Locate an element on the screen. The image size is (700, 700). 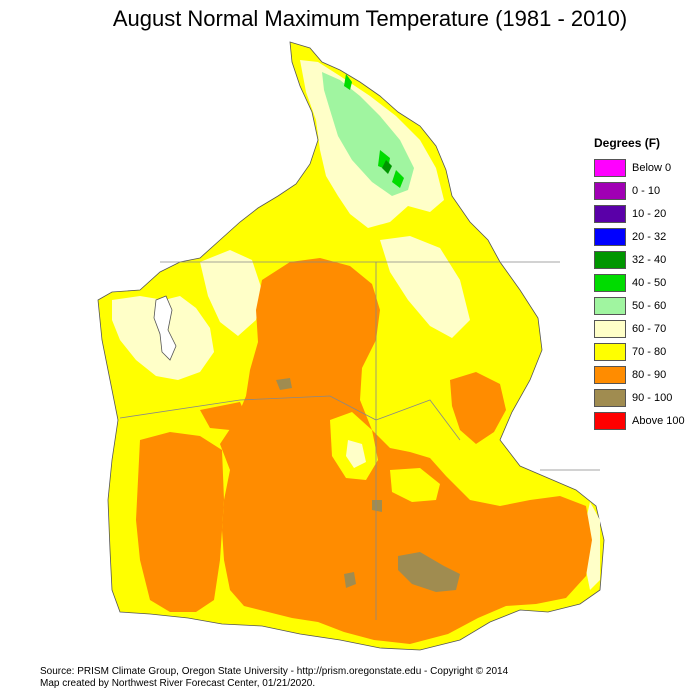
legend-label: 40 - 50 is located at coordinates (649, 282).